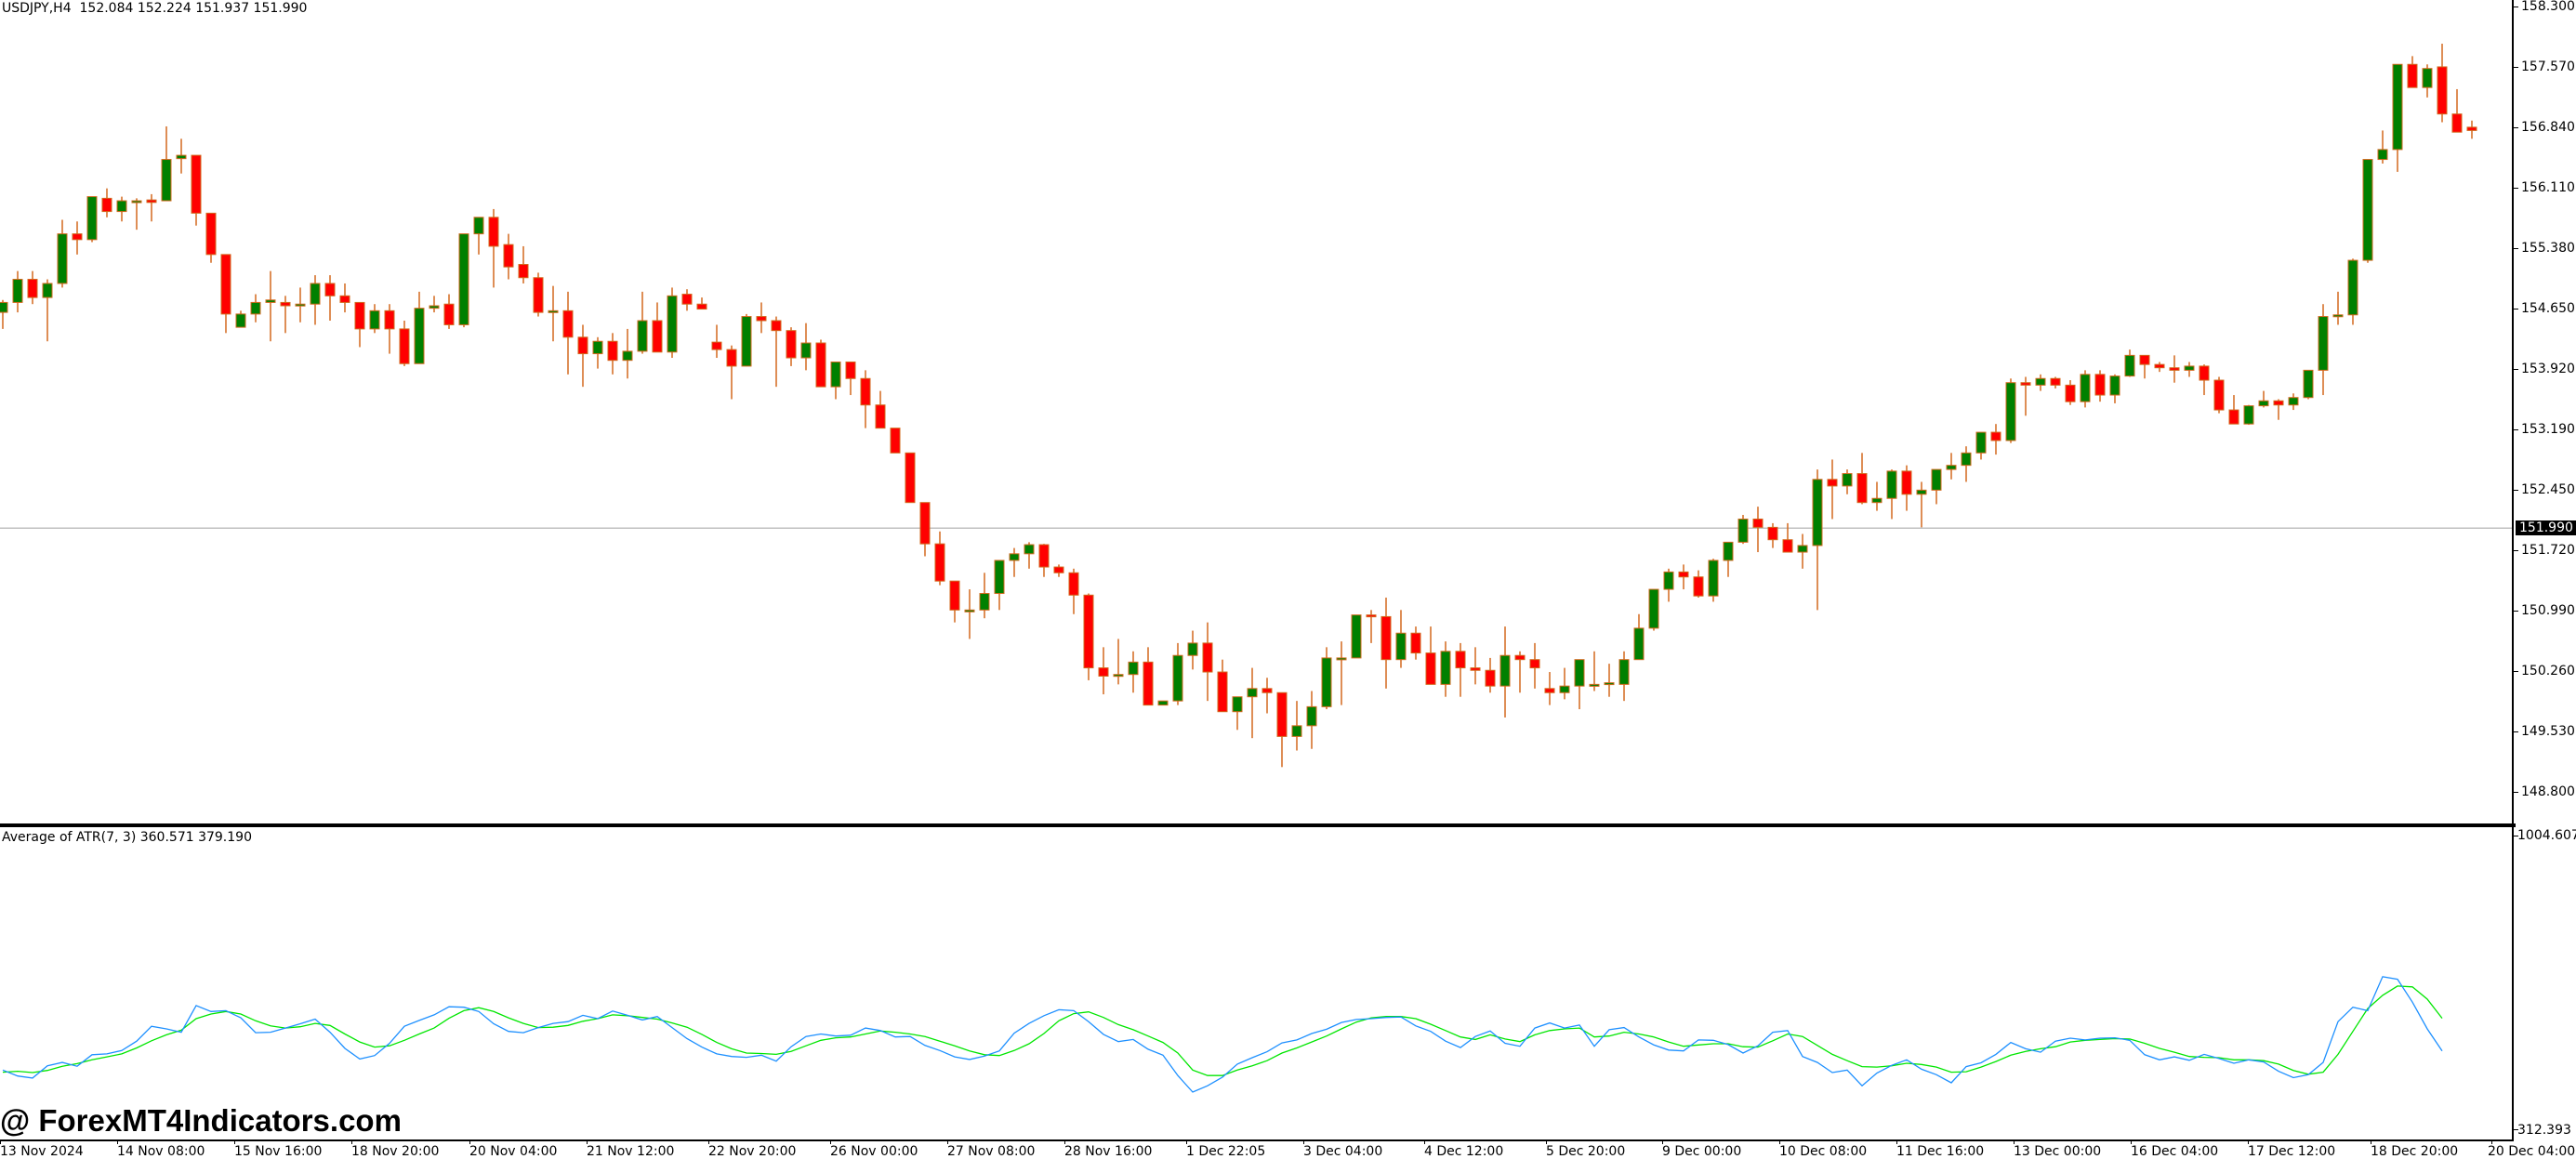 This screenshot has height=1159, width=2576. I want to click on current-price-badge: 151.990, so click(2546, 528).